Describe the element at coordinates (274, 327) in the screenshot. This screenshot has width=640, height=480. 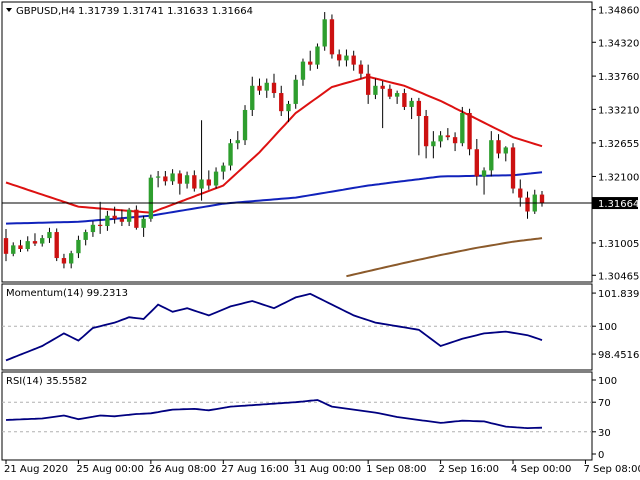
I see `momentum-line` at that location.